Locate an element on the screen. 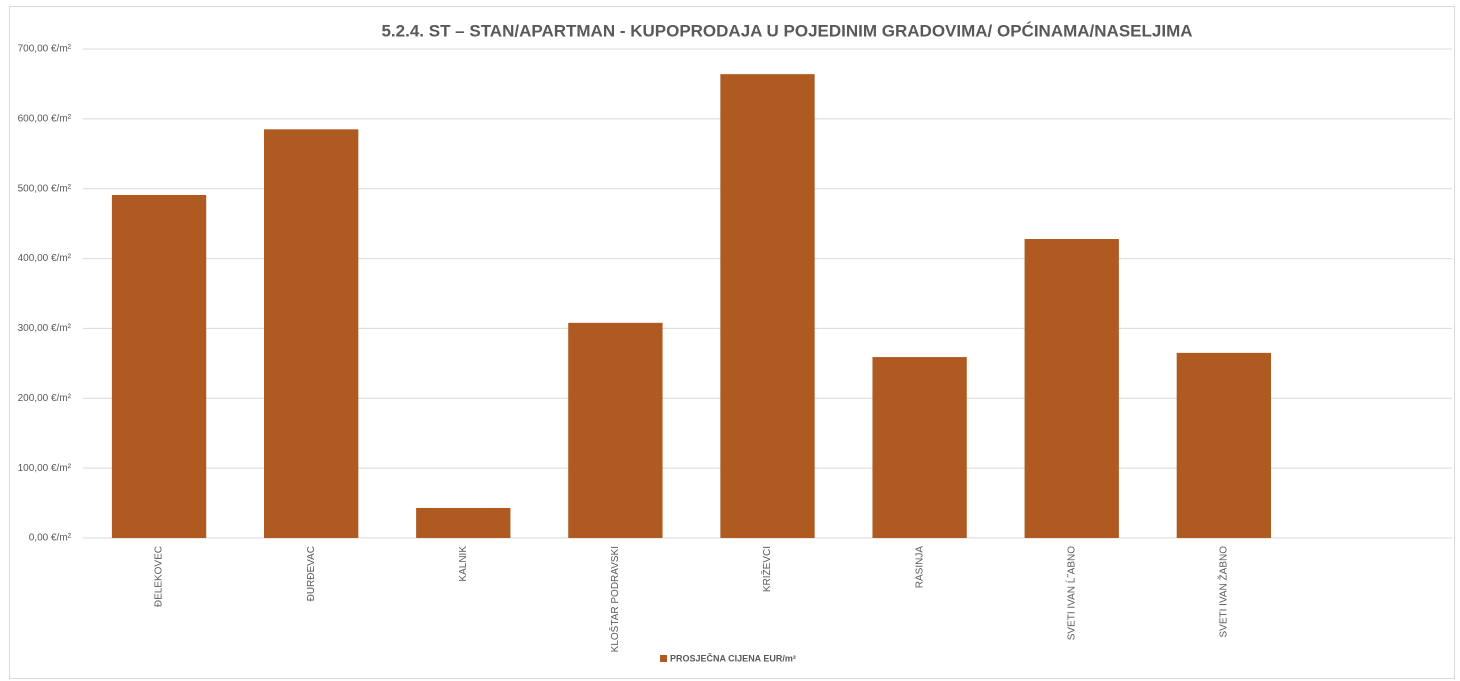 This screenshot has height=681, width=1460. y-tick-label: 200,00 €/m² is located at coordinates (45, 398).